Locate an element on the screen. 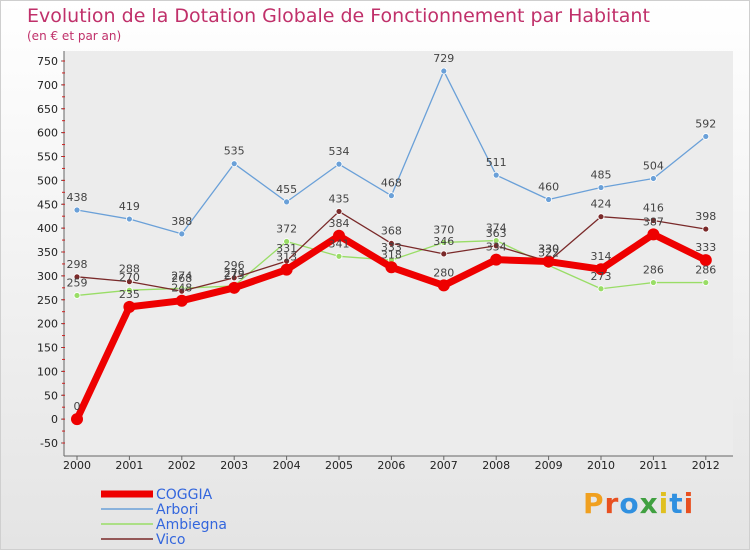  x-tick-label: 2009 is located at coordinates (549, 465).